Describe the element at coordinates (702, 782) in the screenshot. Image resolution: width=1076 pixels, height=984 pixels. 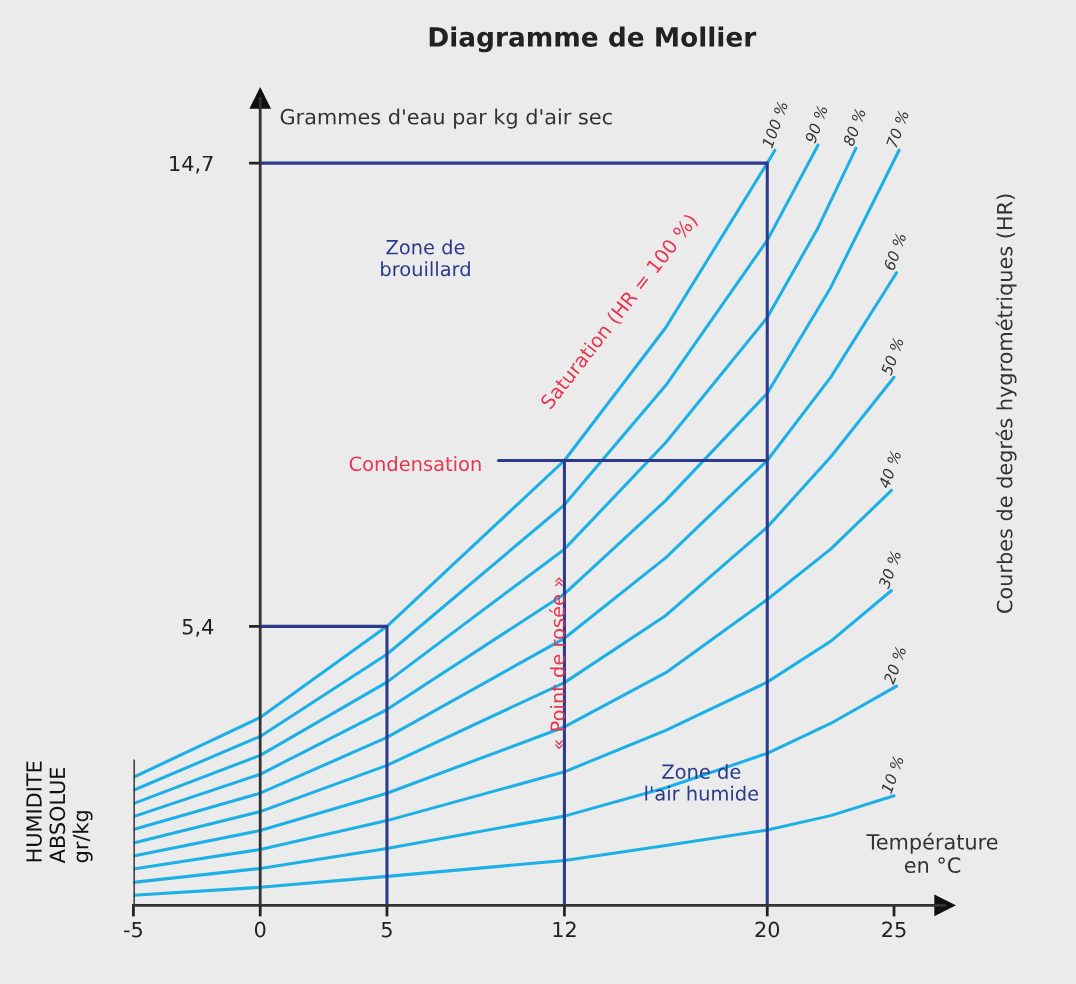
I see `annotation: Zone de l'air humide` at that location.